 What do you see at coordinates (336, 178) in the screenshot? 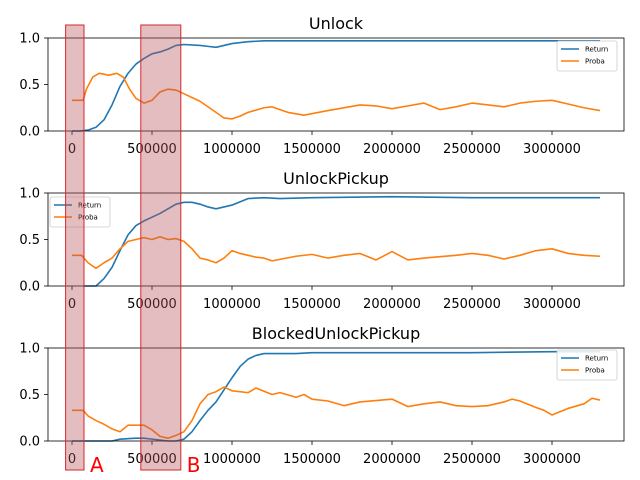
I see `chart-title: UnlockPickup` at bounding box center [336, 178].